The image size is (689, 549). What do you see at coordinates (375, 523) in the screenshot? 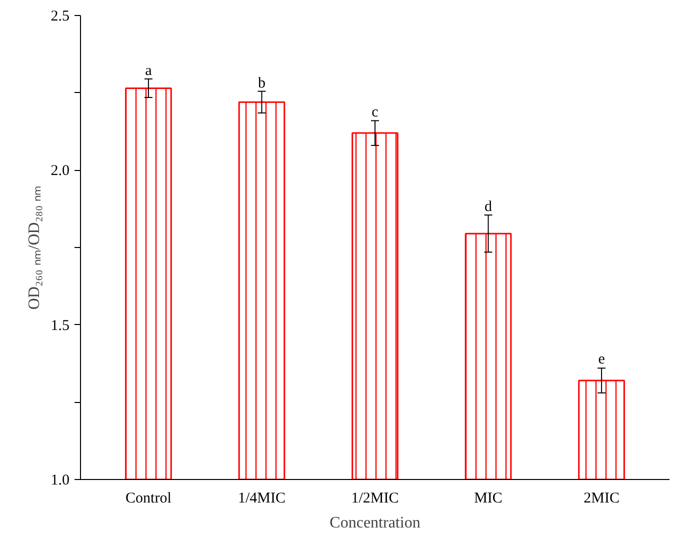
I see `x-axis-title: Concentration` at bounding box center [375, 523].